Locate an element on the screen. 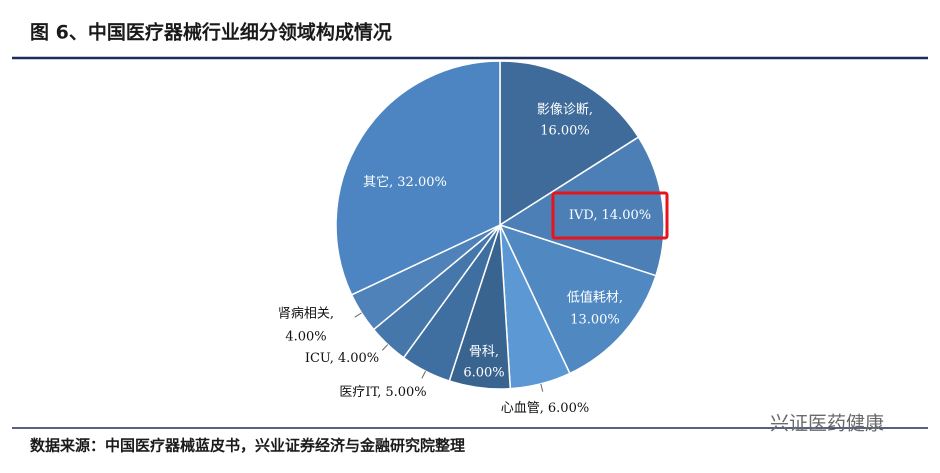  category-label: 影像诊断, is located at coordinates (565, 110).